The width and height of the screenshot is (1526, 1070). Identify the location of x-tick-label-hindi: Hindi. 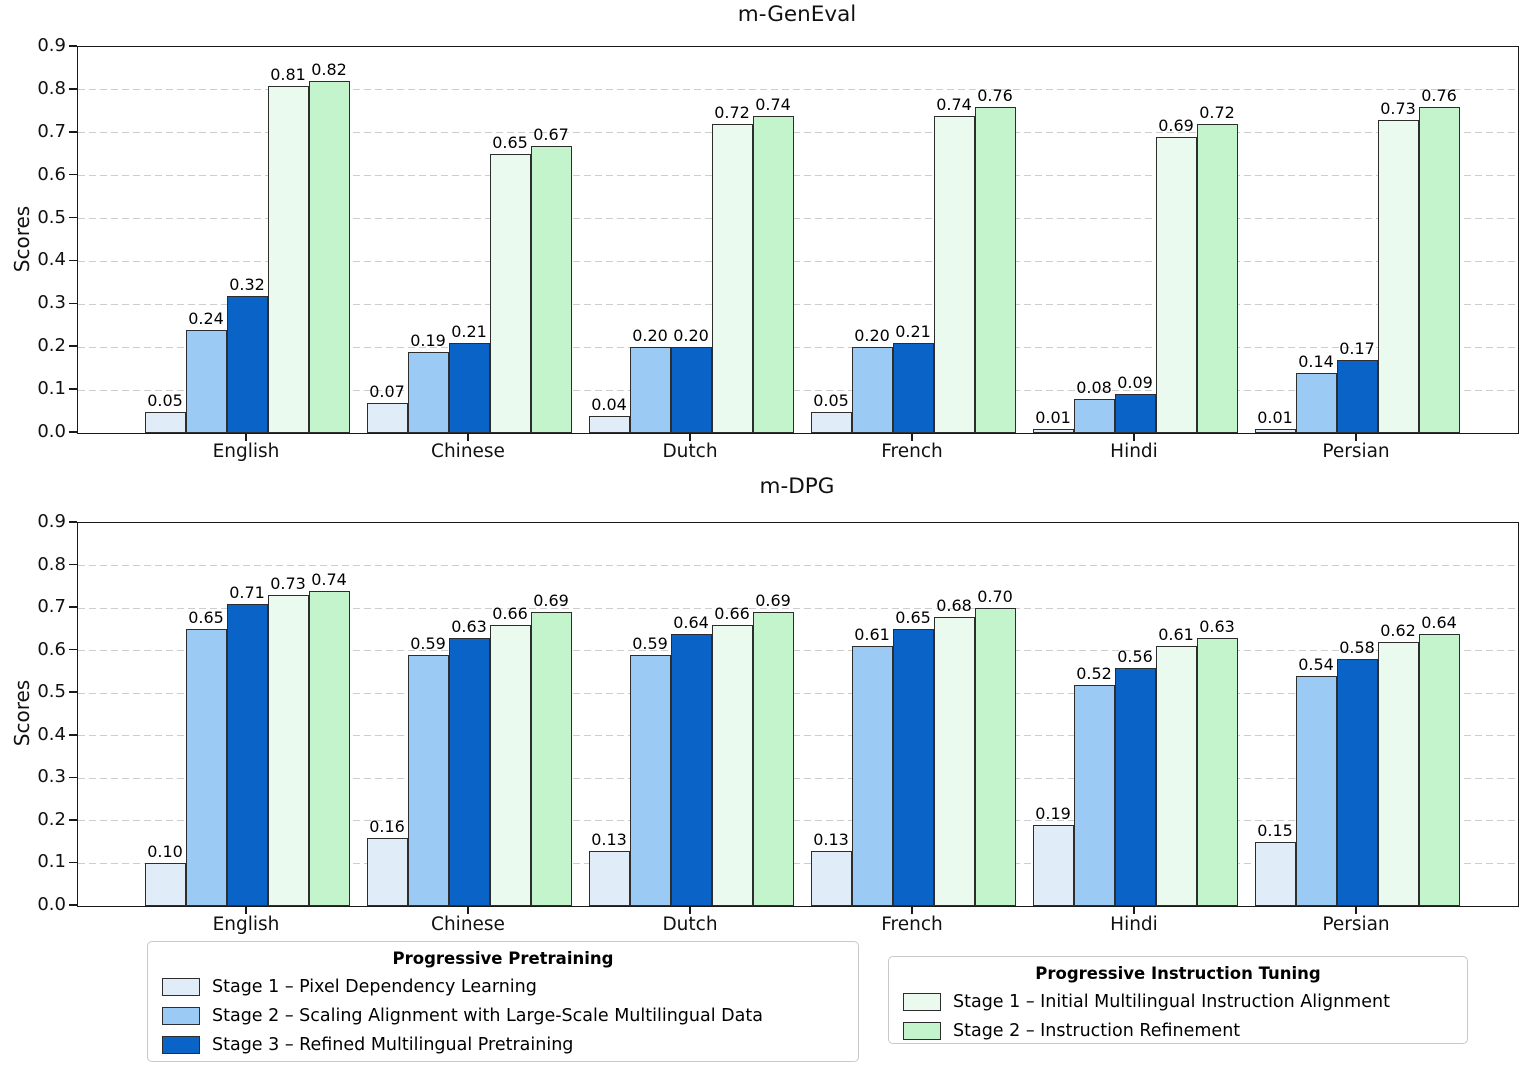
(1134, 451).